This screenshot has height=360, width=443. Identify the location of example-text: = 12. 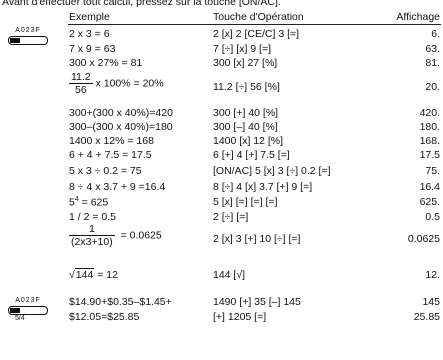
(106, 275).